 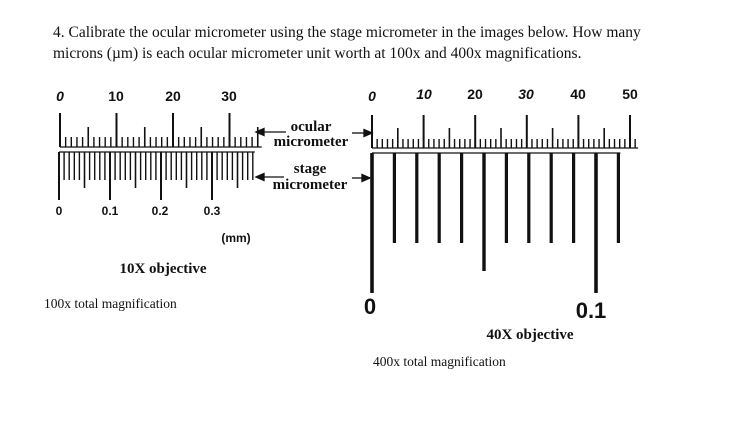 I want to click on left-magnification-caption: 100x total magnification, so click(x=110, y=303).